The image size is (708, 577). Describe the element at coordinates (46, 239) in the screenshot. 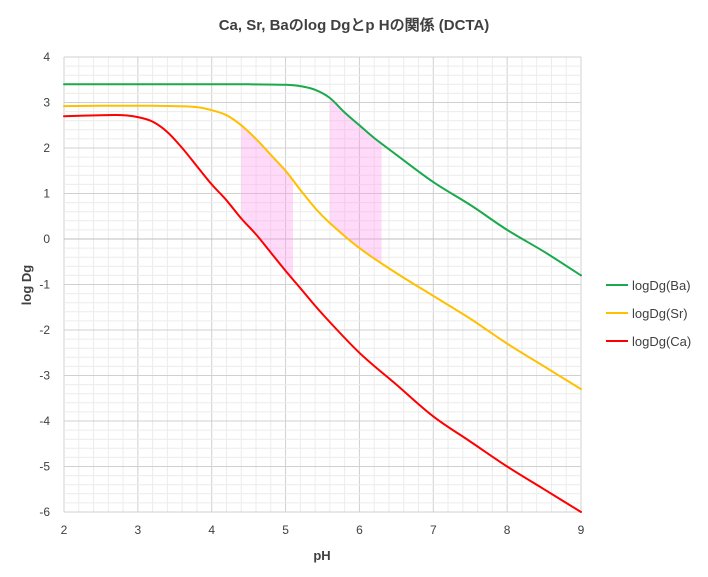

I see `y-tick-label: 0` at that location.